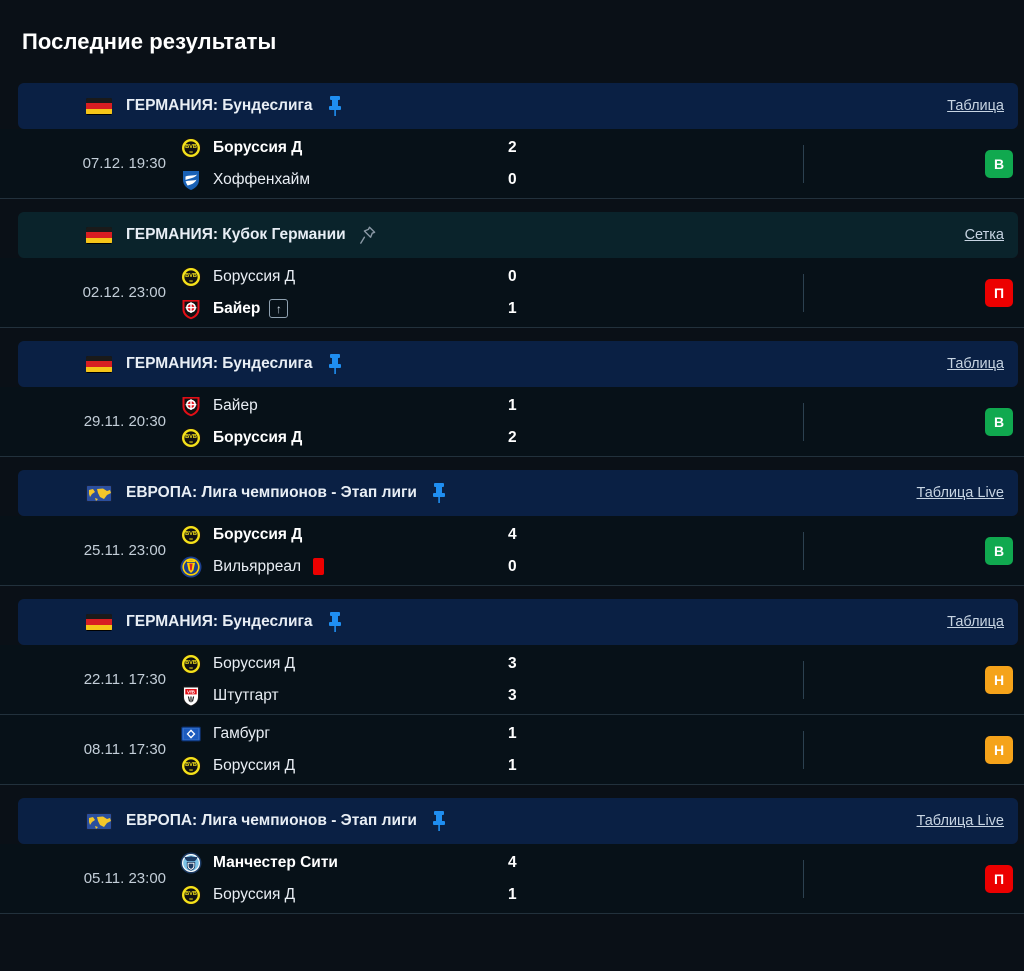  What do you see at coordinates (271, 492) in the screenshot?
I see `league-name: ЕВРОПА: Лига чемпионов - Этап лиги` at bounding box center [271, 492].